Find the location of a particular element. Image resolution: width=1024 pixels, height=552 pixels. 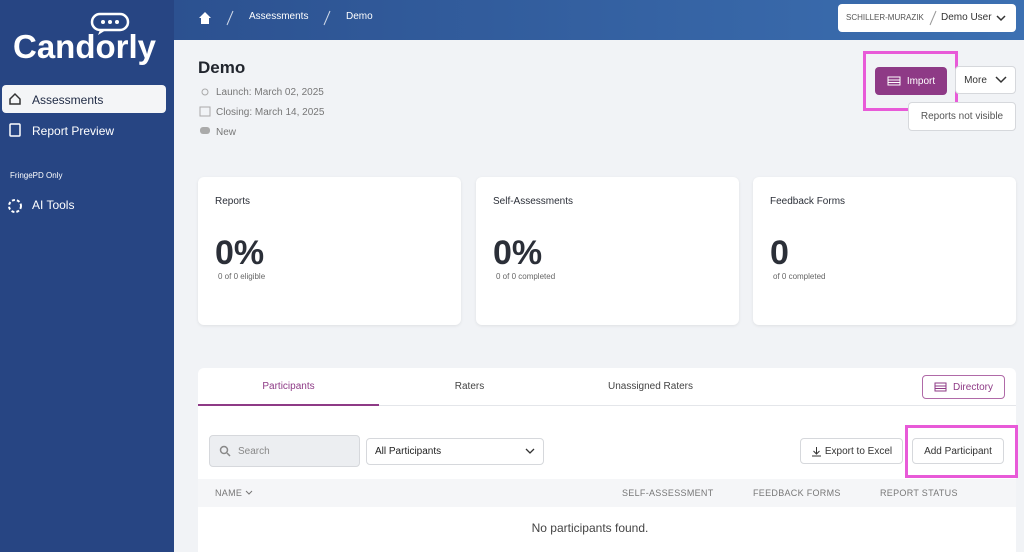

tab: Raters is located at coordinates (469, 386).